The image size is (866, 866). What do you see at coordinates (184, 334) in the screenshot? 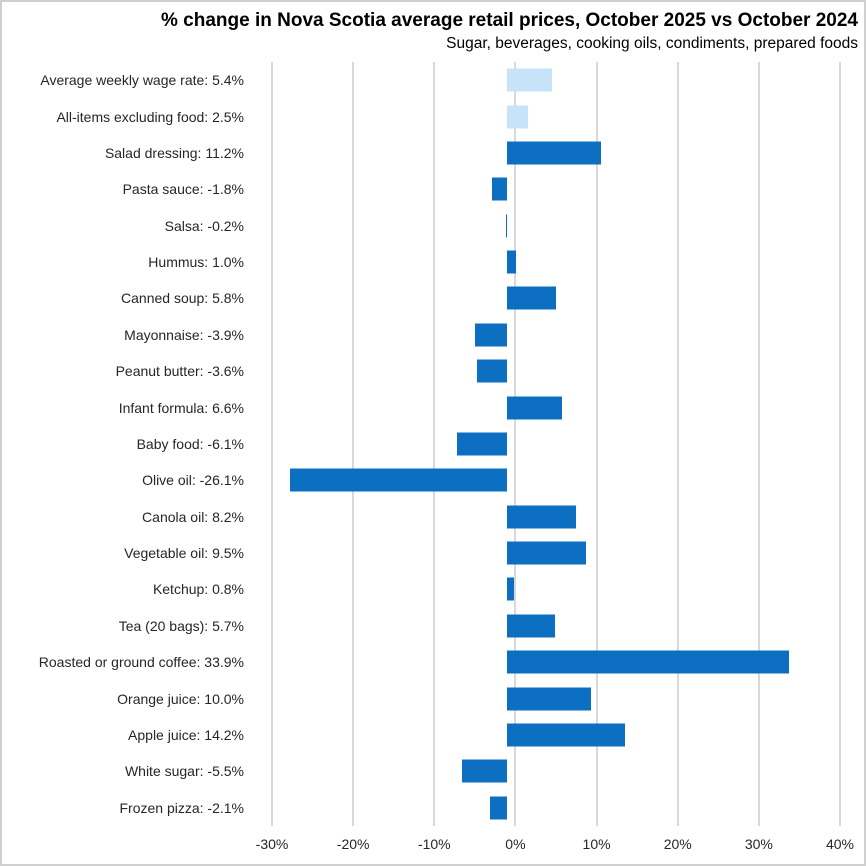
I see `category-label: Mayonnaise: -3.9%` at bounding box center [184, 334].